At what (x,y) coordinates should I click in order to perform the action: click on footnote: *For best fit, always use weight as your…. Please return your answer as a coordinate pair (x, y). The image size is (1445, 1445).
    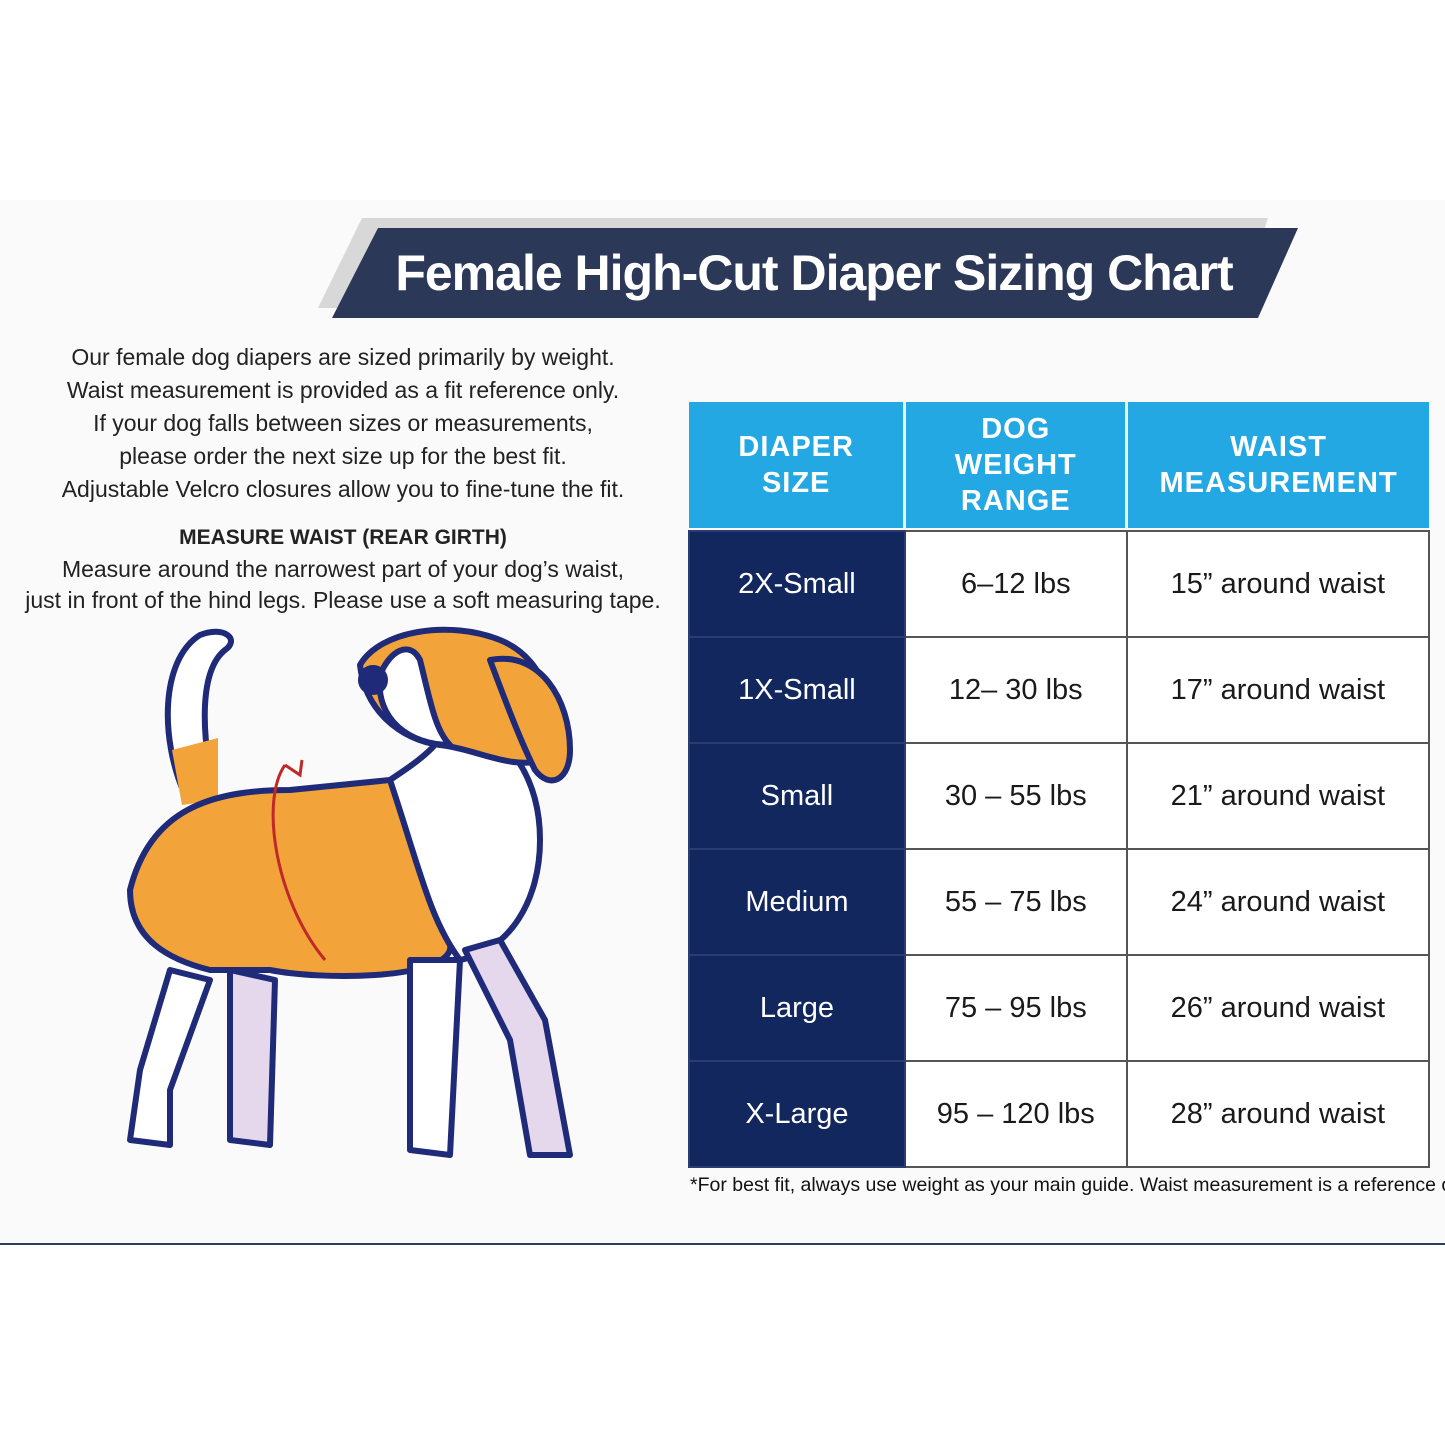
    Looking at the image, I should click on (1067, 1185).